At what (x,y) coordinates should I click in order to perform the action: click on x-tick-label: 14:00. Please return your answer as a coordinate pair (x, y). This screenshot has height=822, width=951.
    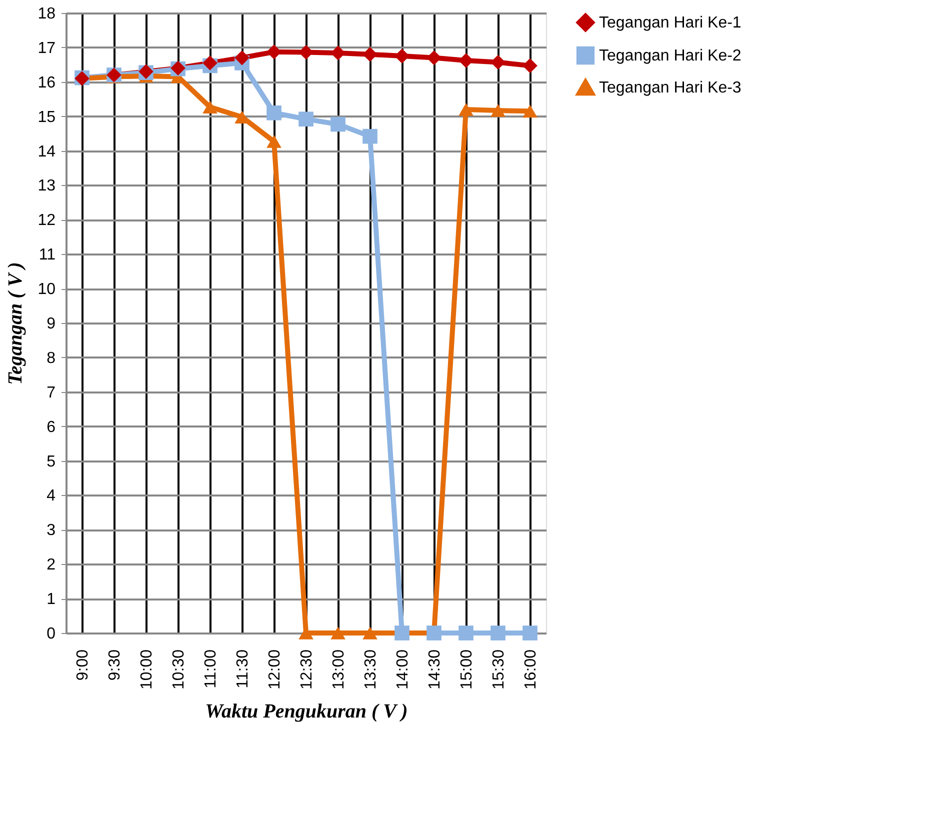
    Looking at the image, I should click on (403, 669).